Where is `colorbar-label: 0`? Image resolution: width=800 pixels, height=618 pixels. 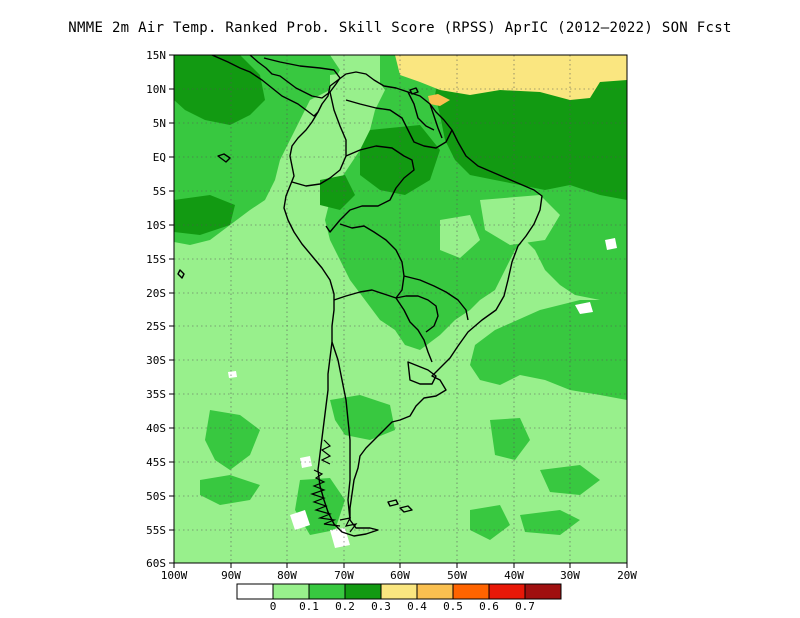
colorbar-label: 0 is located at coordinates (273, 606).